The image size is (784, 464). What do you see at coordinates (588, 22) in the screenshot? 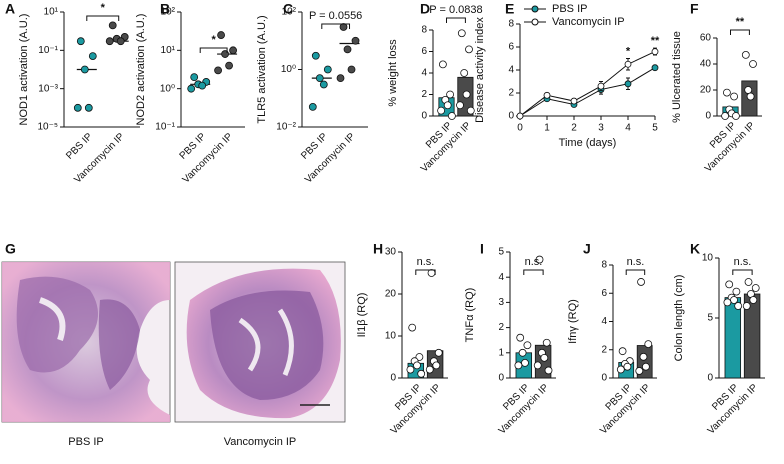
I see `legend-label: Vancomycin IP` at bounding box center [588, 22].